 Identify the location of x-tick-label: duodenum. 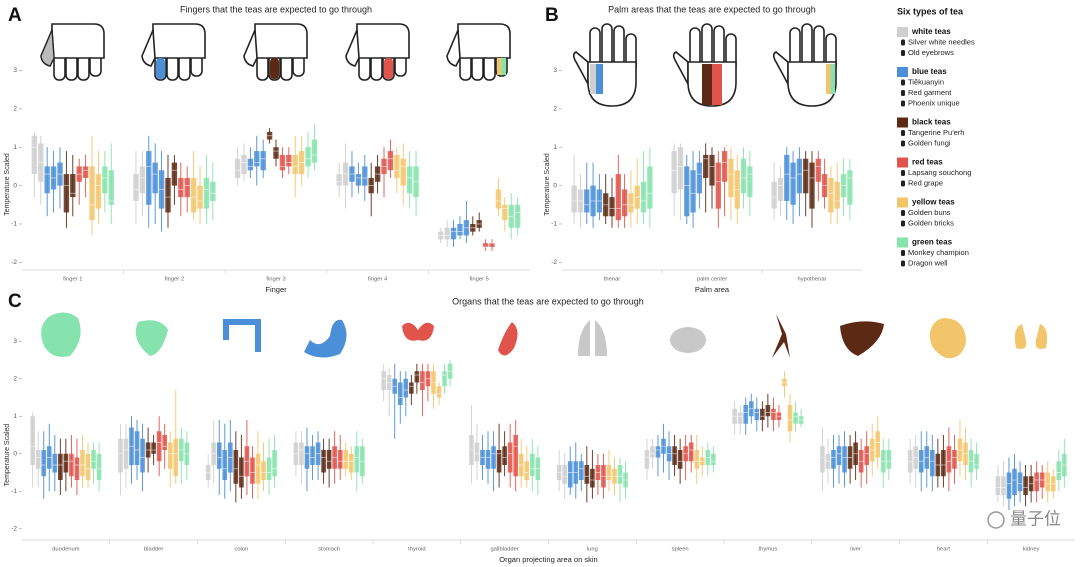
(66, 550).